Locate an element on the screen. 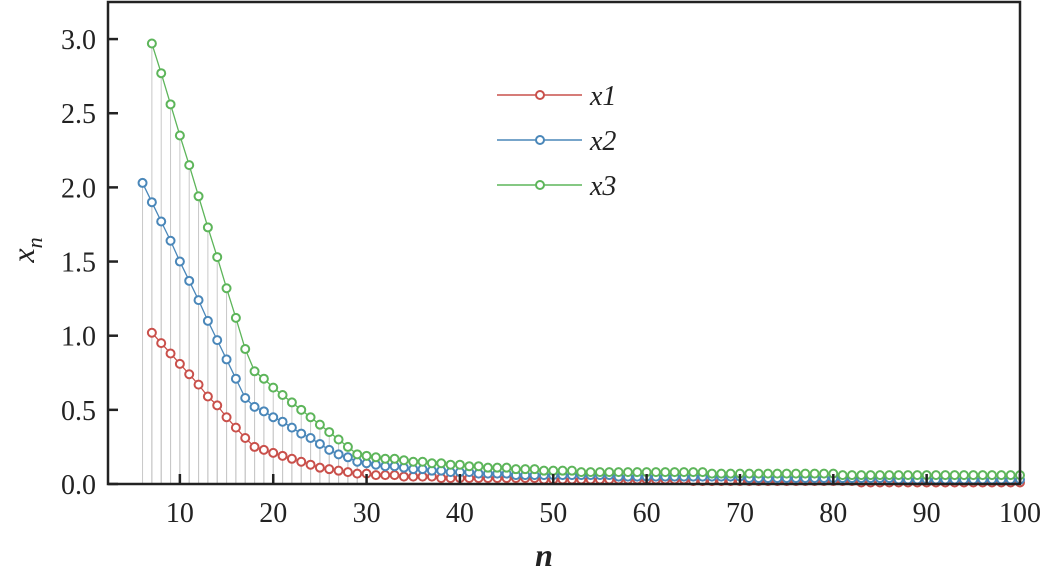  x-tick-label: 30 is located at coordinates (367, 513).